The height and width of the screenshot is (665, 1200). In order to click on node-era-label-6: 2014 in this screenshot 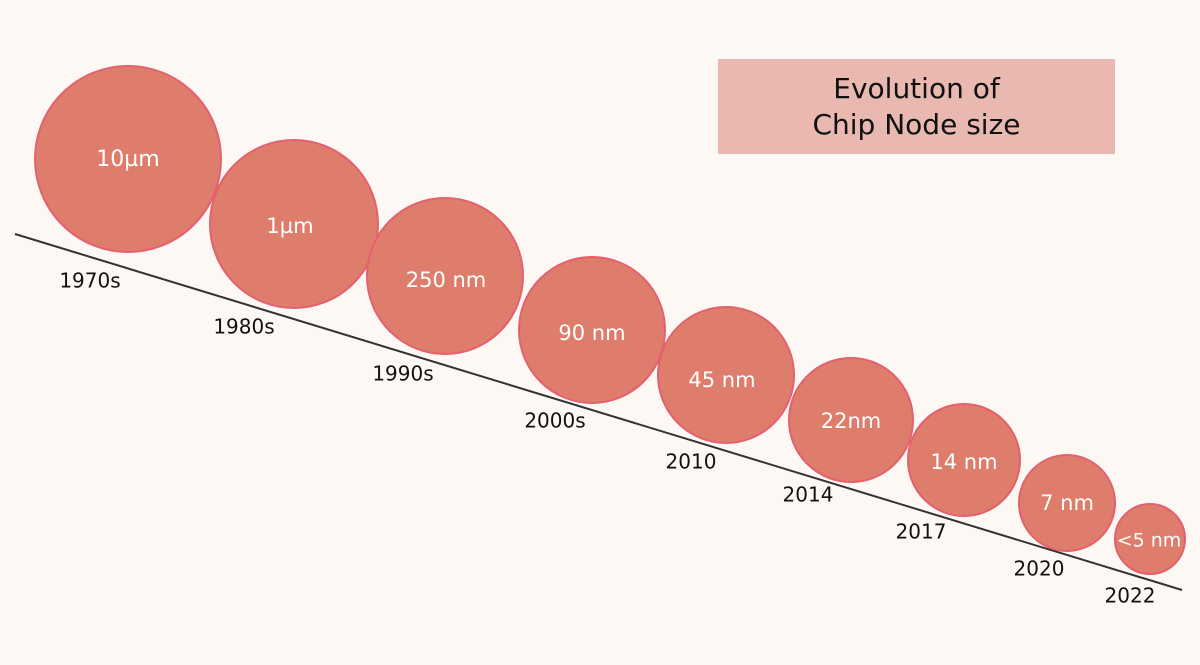, I will do `click(808, 495)`.